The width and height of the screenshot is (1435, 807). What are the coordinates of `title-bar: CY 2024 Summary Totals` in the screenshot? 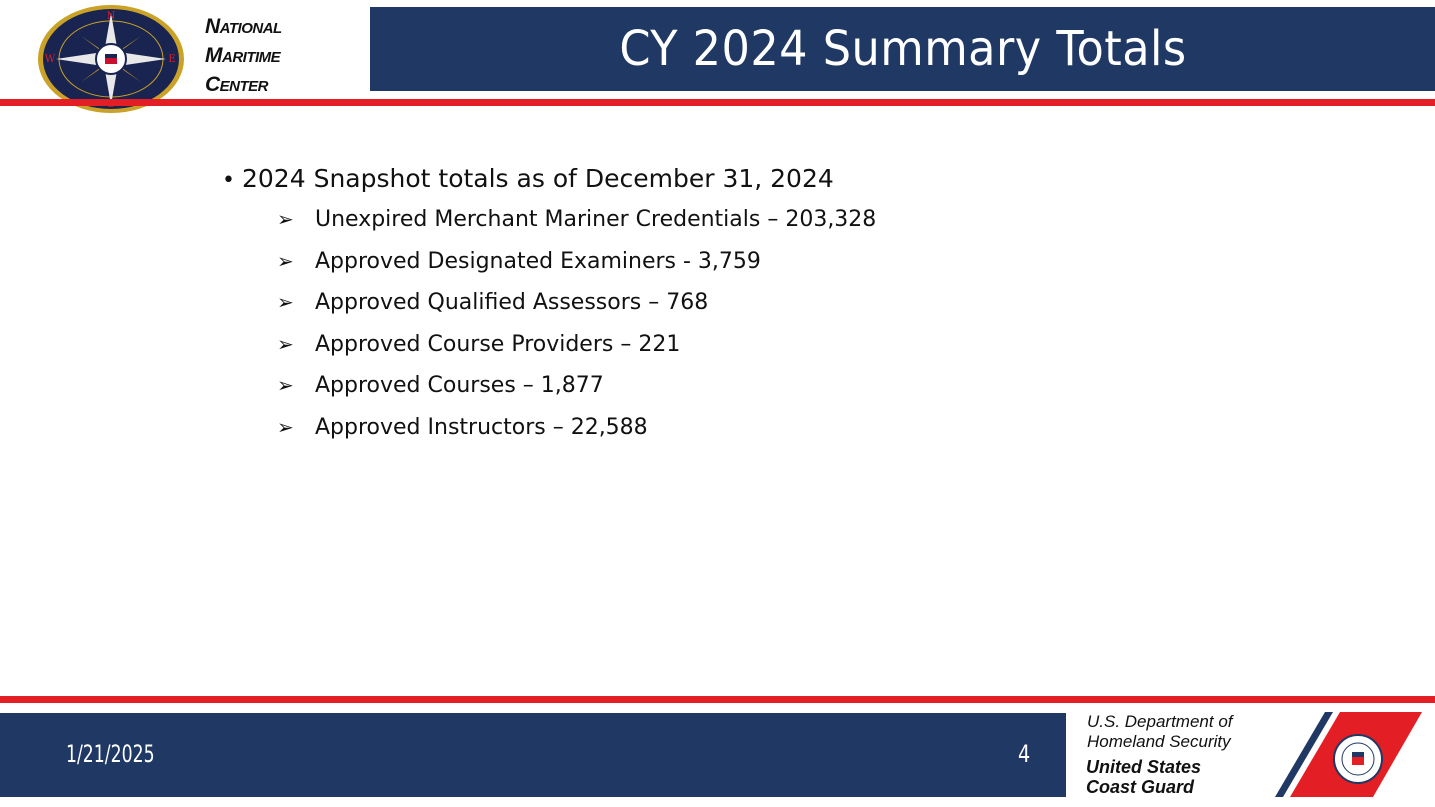 It's located at (902, 49).